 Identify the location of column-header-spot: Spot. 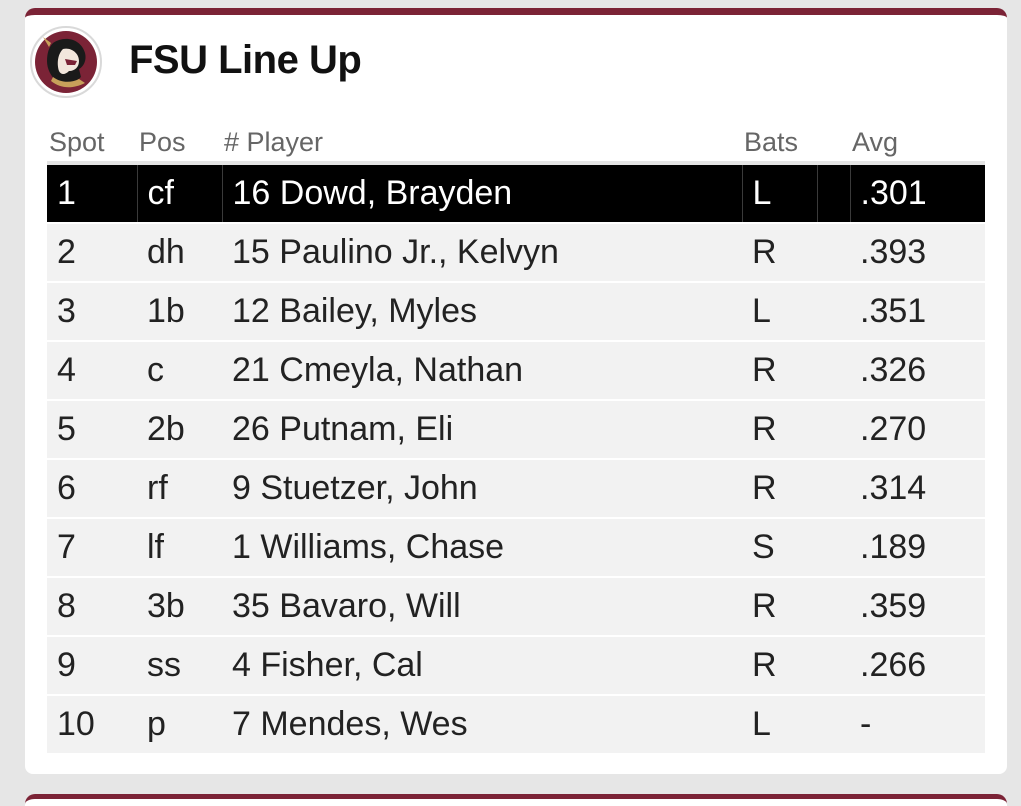
(92, 144).